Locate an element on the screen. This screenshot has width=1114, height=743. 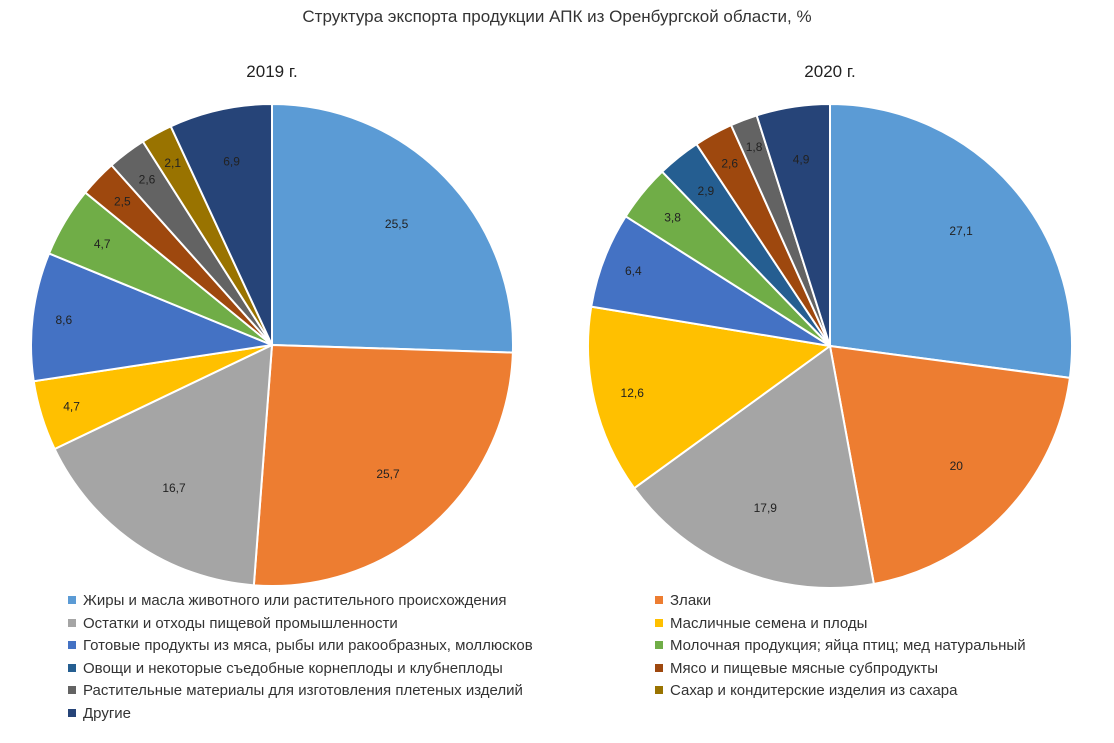
legend-item: Злаки is located at coordinates (683, 601).